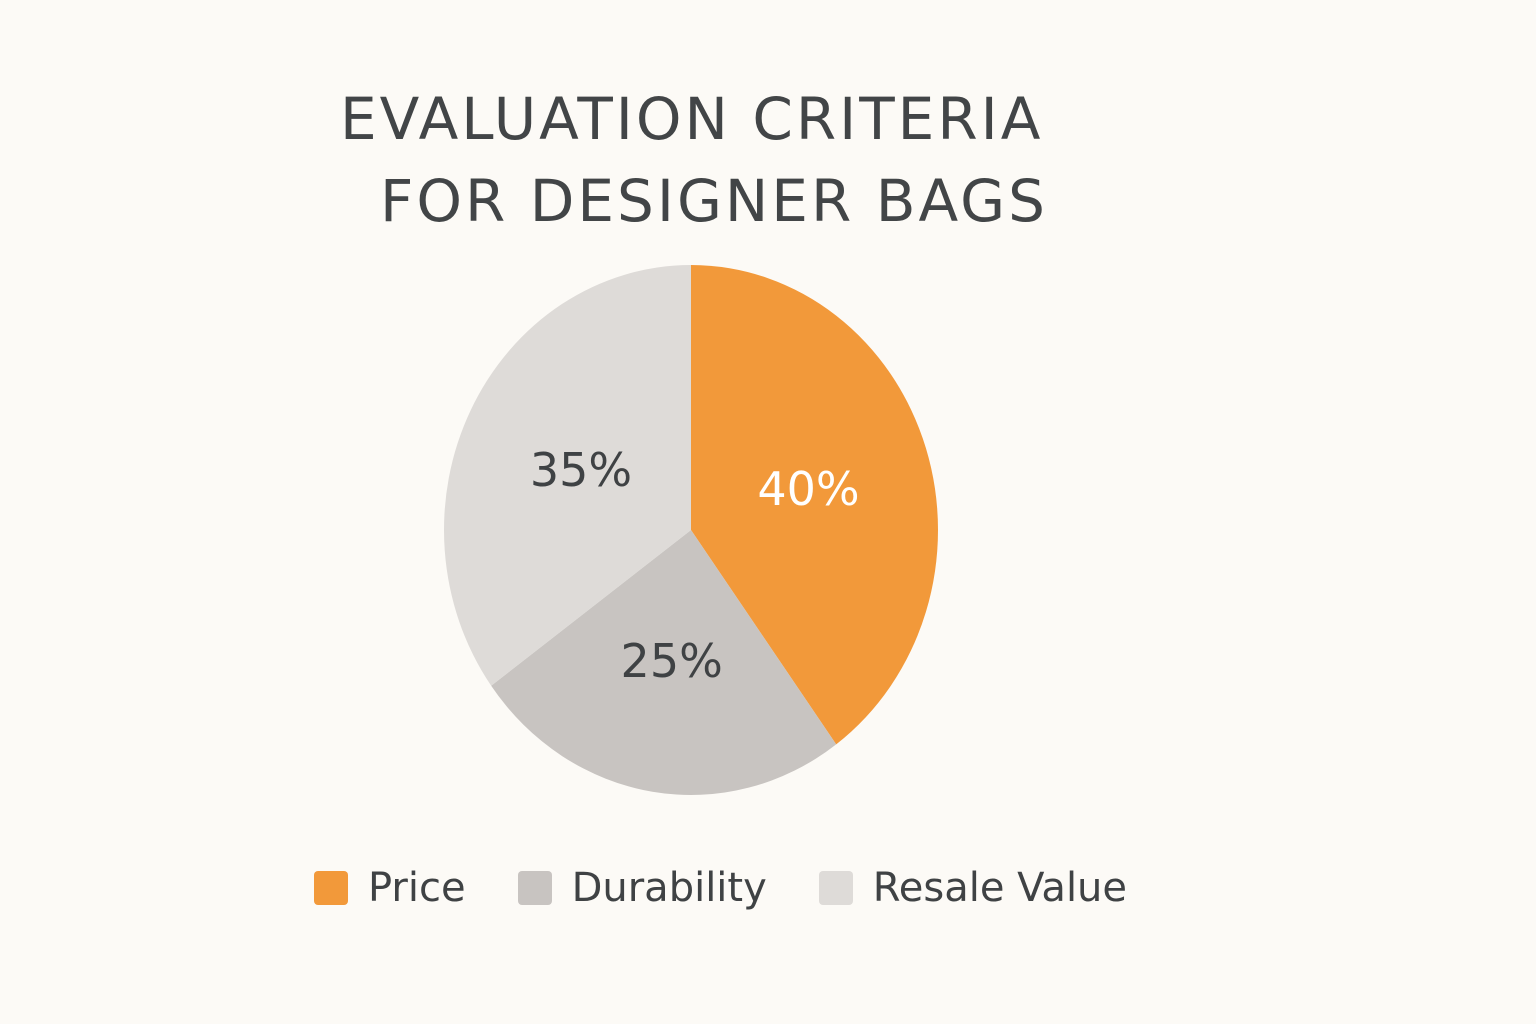 This screenshot has width=1536, height=1024. I want to click on pie-slice-durability, so click(664, 662).